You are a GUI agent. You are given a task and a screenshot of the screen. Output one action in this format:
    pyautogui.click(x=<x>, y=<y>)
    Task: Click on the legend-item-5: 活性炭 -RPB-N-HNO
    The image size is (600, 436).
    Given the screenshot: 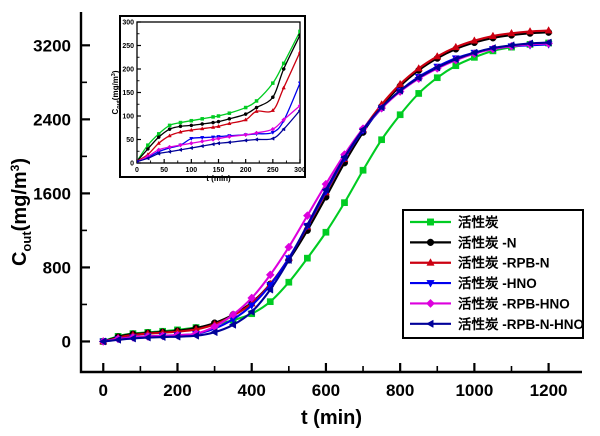 What is the action you would take?
    pyautogui.click(x=497, y=324)
    